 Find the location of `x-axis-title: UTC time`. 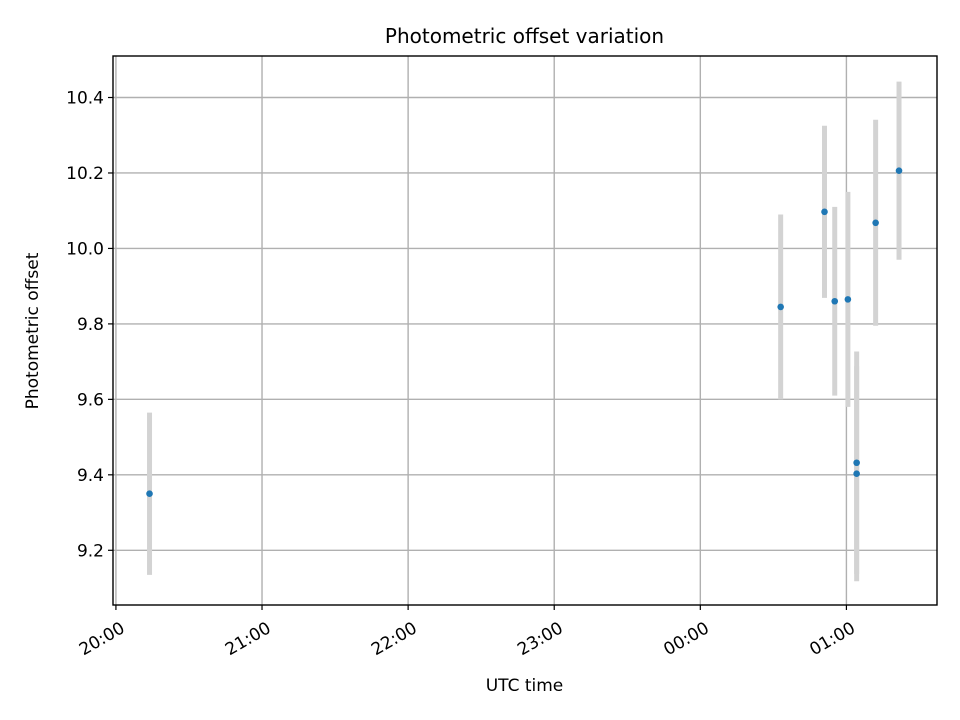

x-axis-title: UTC time is located at coordinates (525, 686).